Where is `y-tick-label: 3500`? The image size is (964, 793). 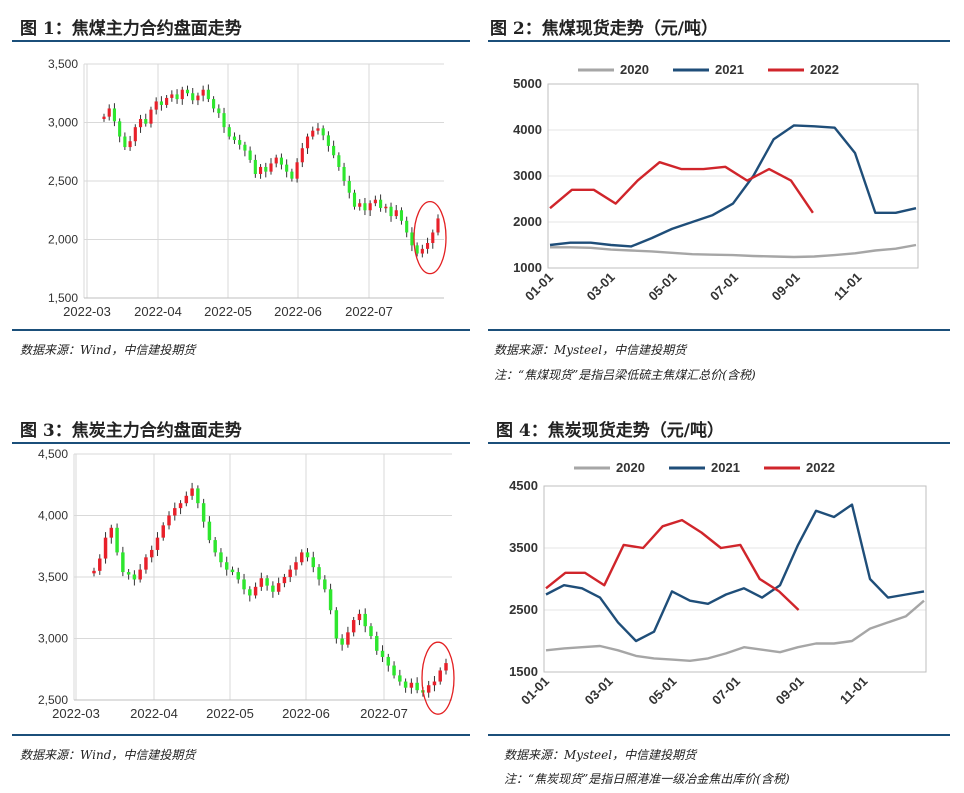
y-tick-label: 3500 is located at coordinates (523, 547).